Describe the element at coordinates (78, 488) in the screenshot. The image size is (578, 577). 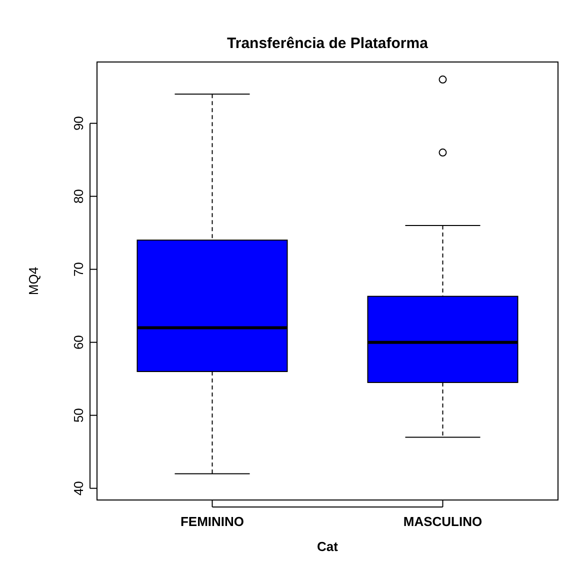
I see `y-tick-label: 40` at that location.